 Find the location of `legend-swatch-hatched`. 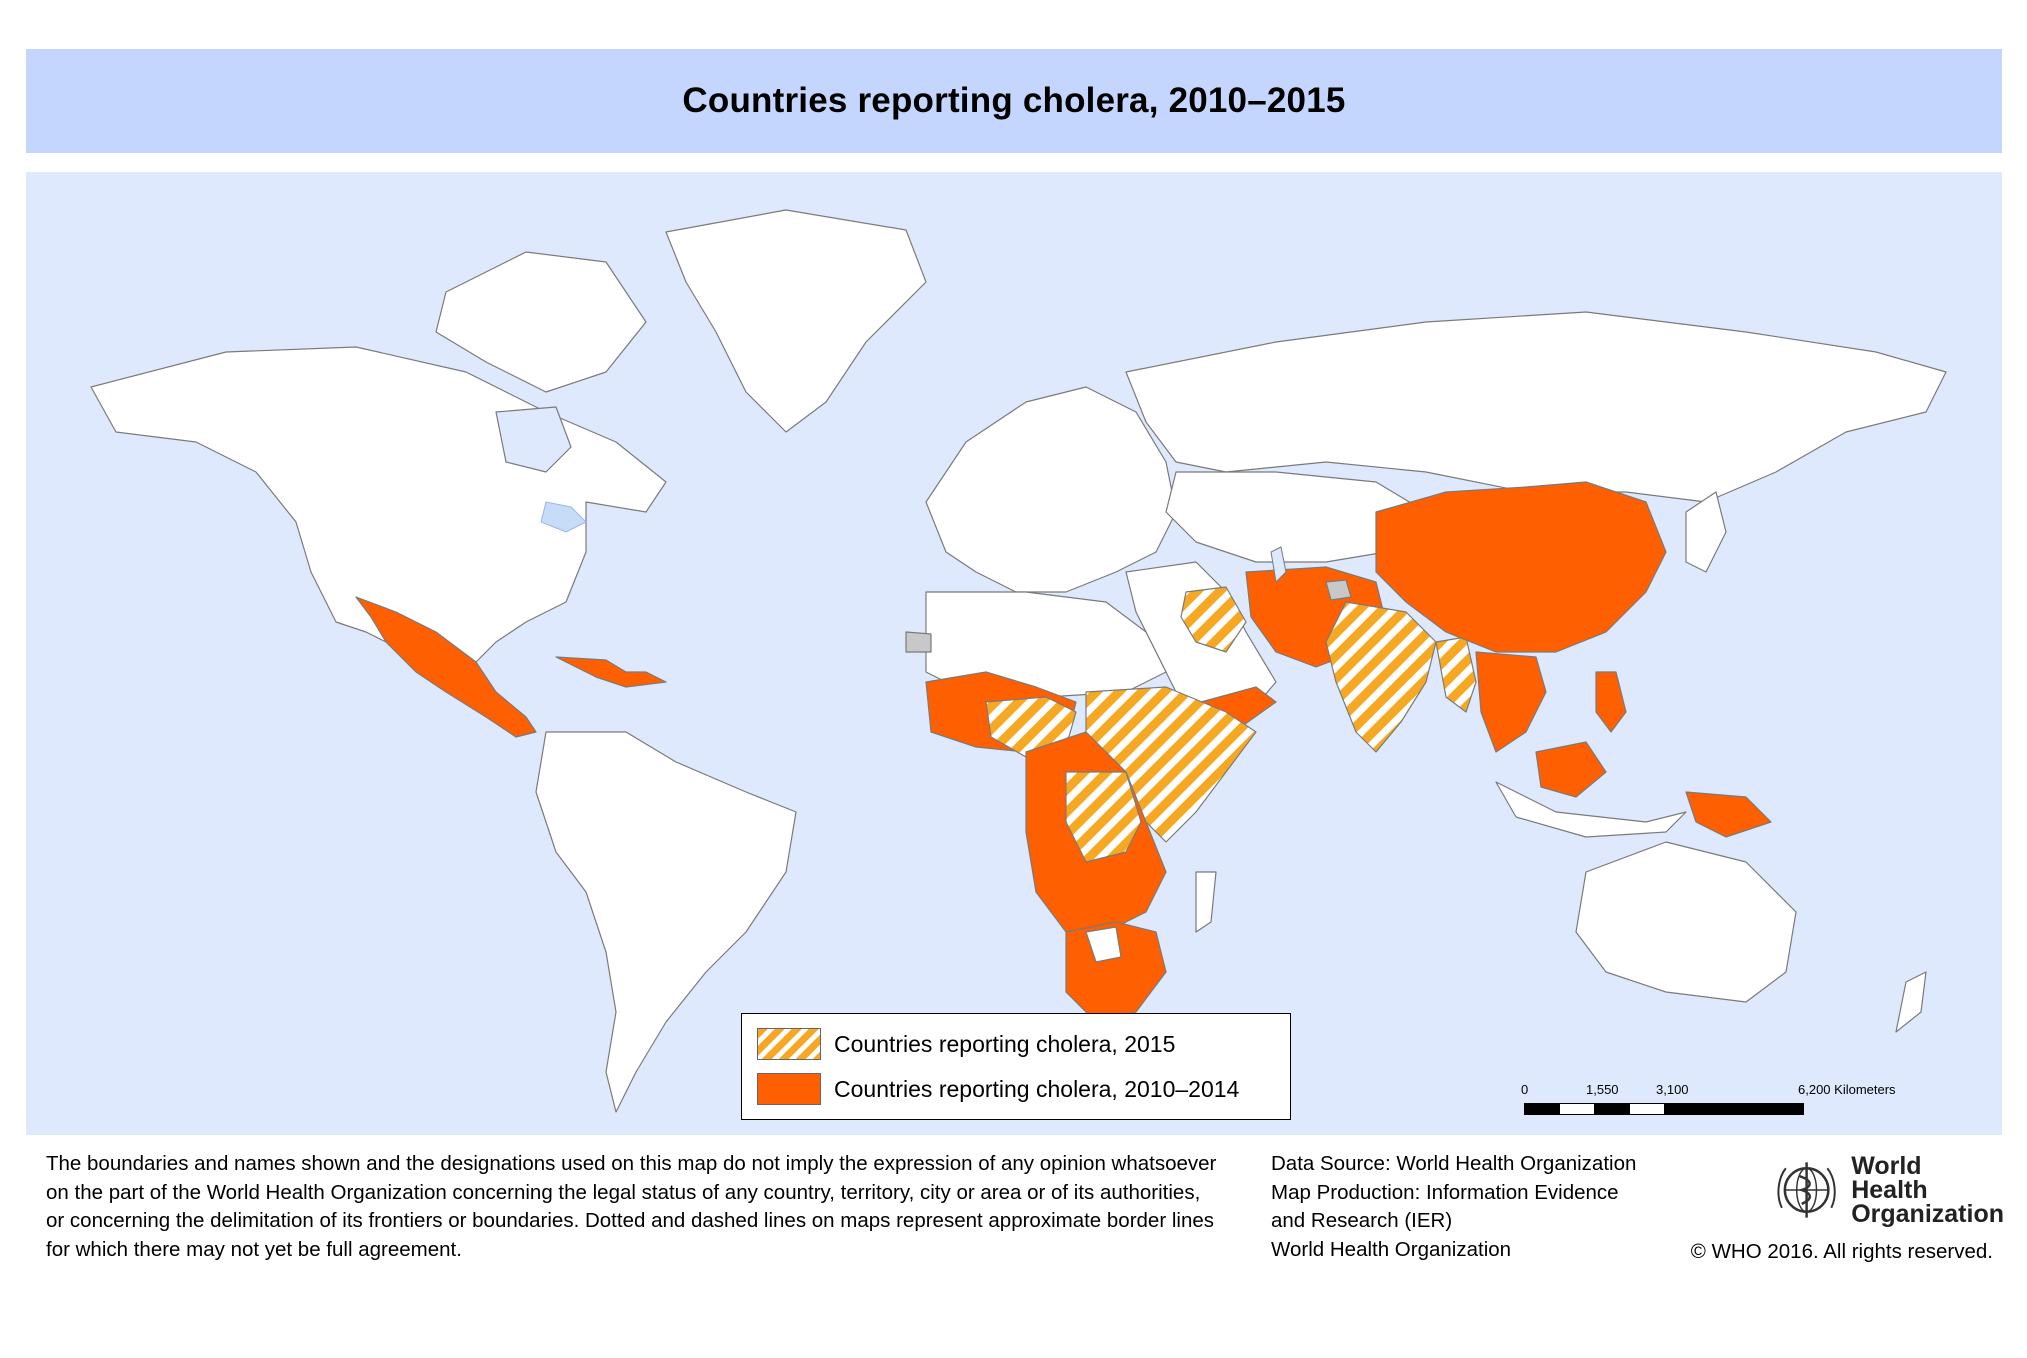

legend-swatch-hatched is located at coordinates (789, 1044).